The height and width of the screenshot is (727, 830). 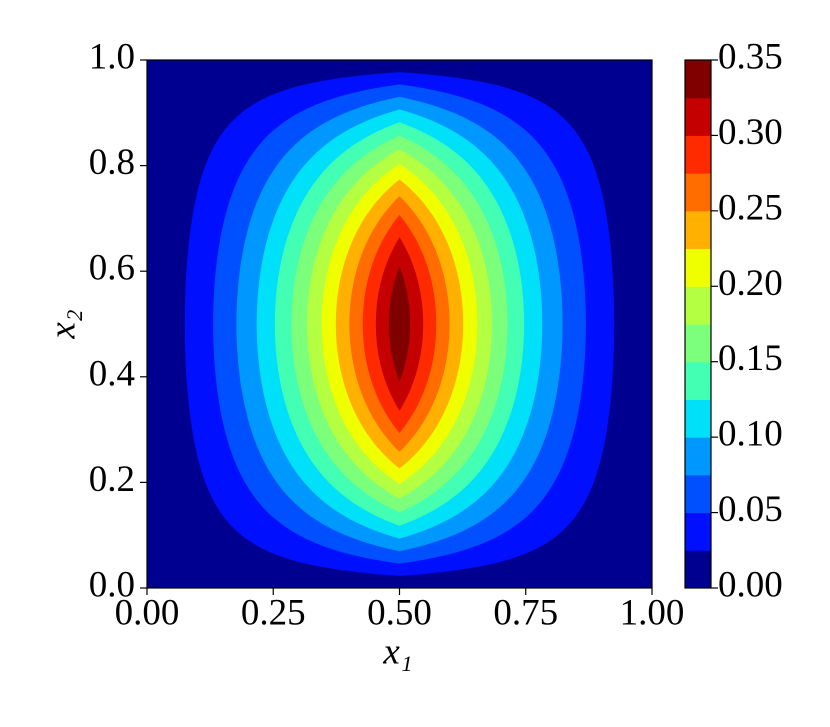 What do you see at coordinates (750, 56) in the screenshot?
I see `colorbar-tick-label: 0.35` at bounding box center [750, 56].